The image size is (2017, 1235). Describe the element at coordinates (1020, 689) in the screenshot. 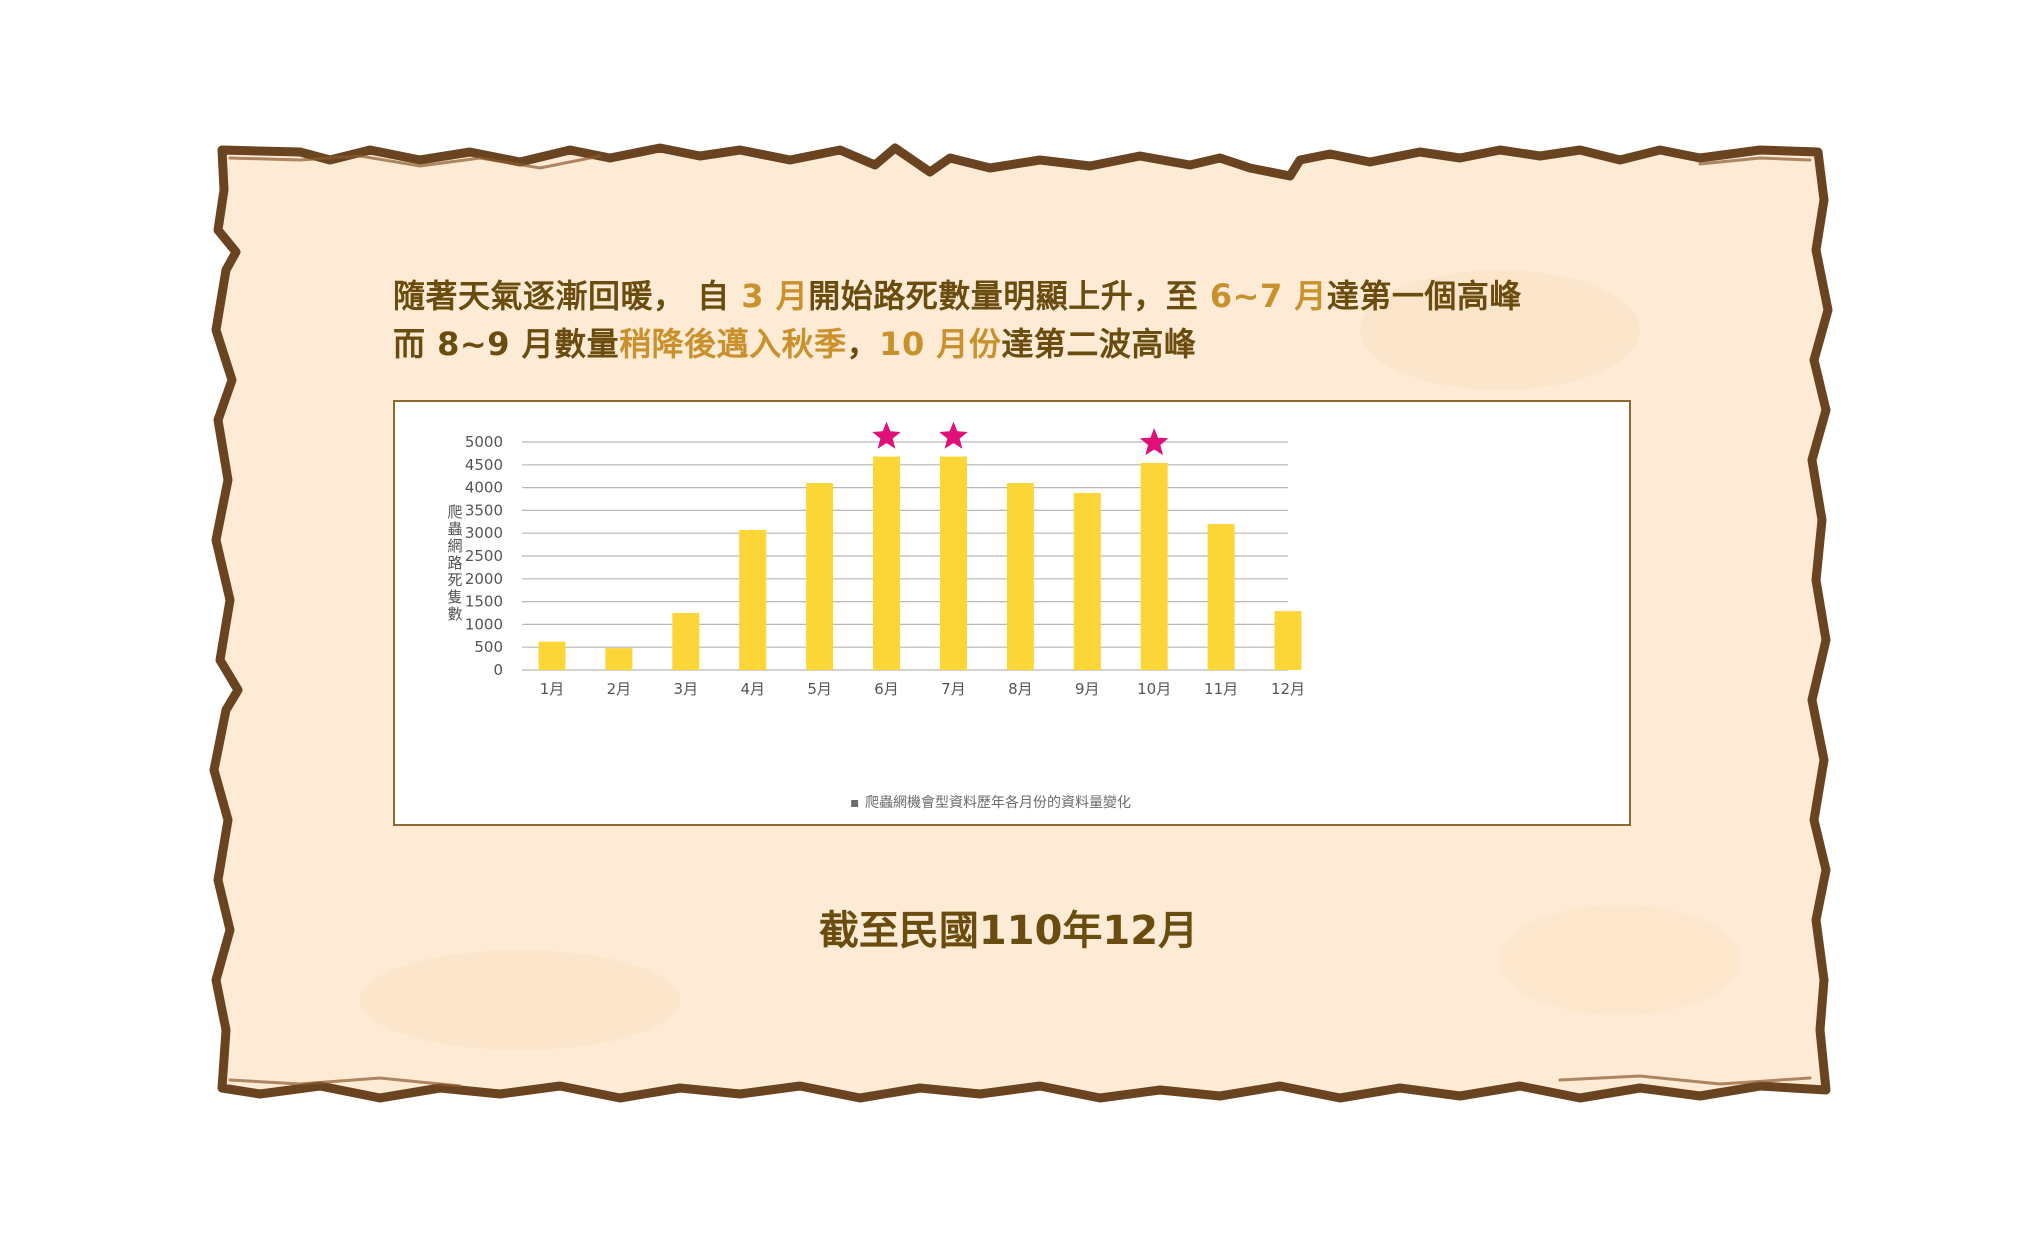

I see `x-tick-label: 8月` at that location.